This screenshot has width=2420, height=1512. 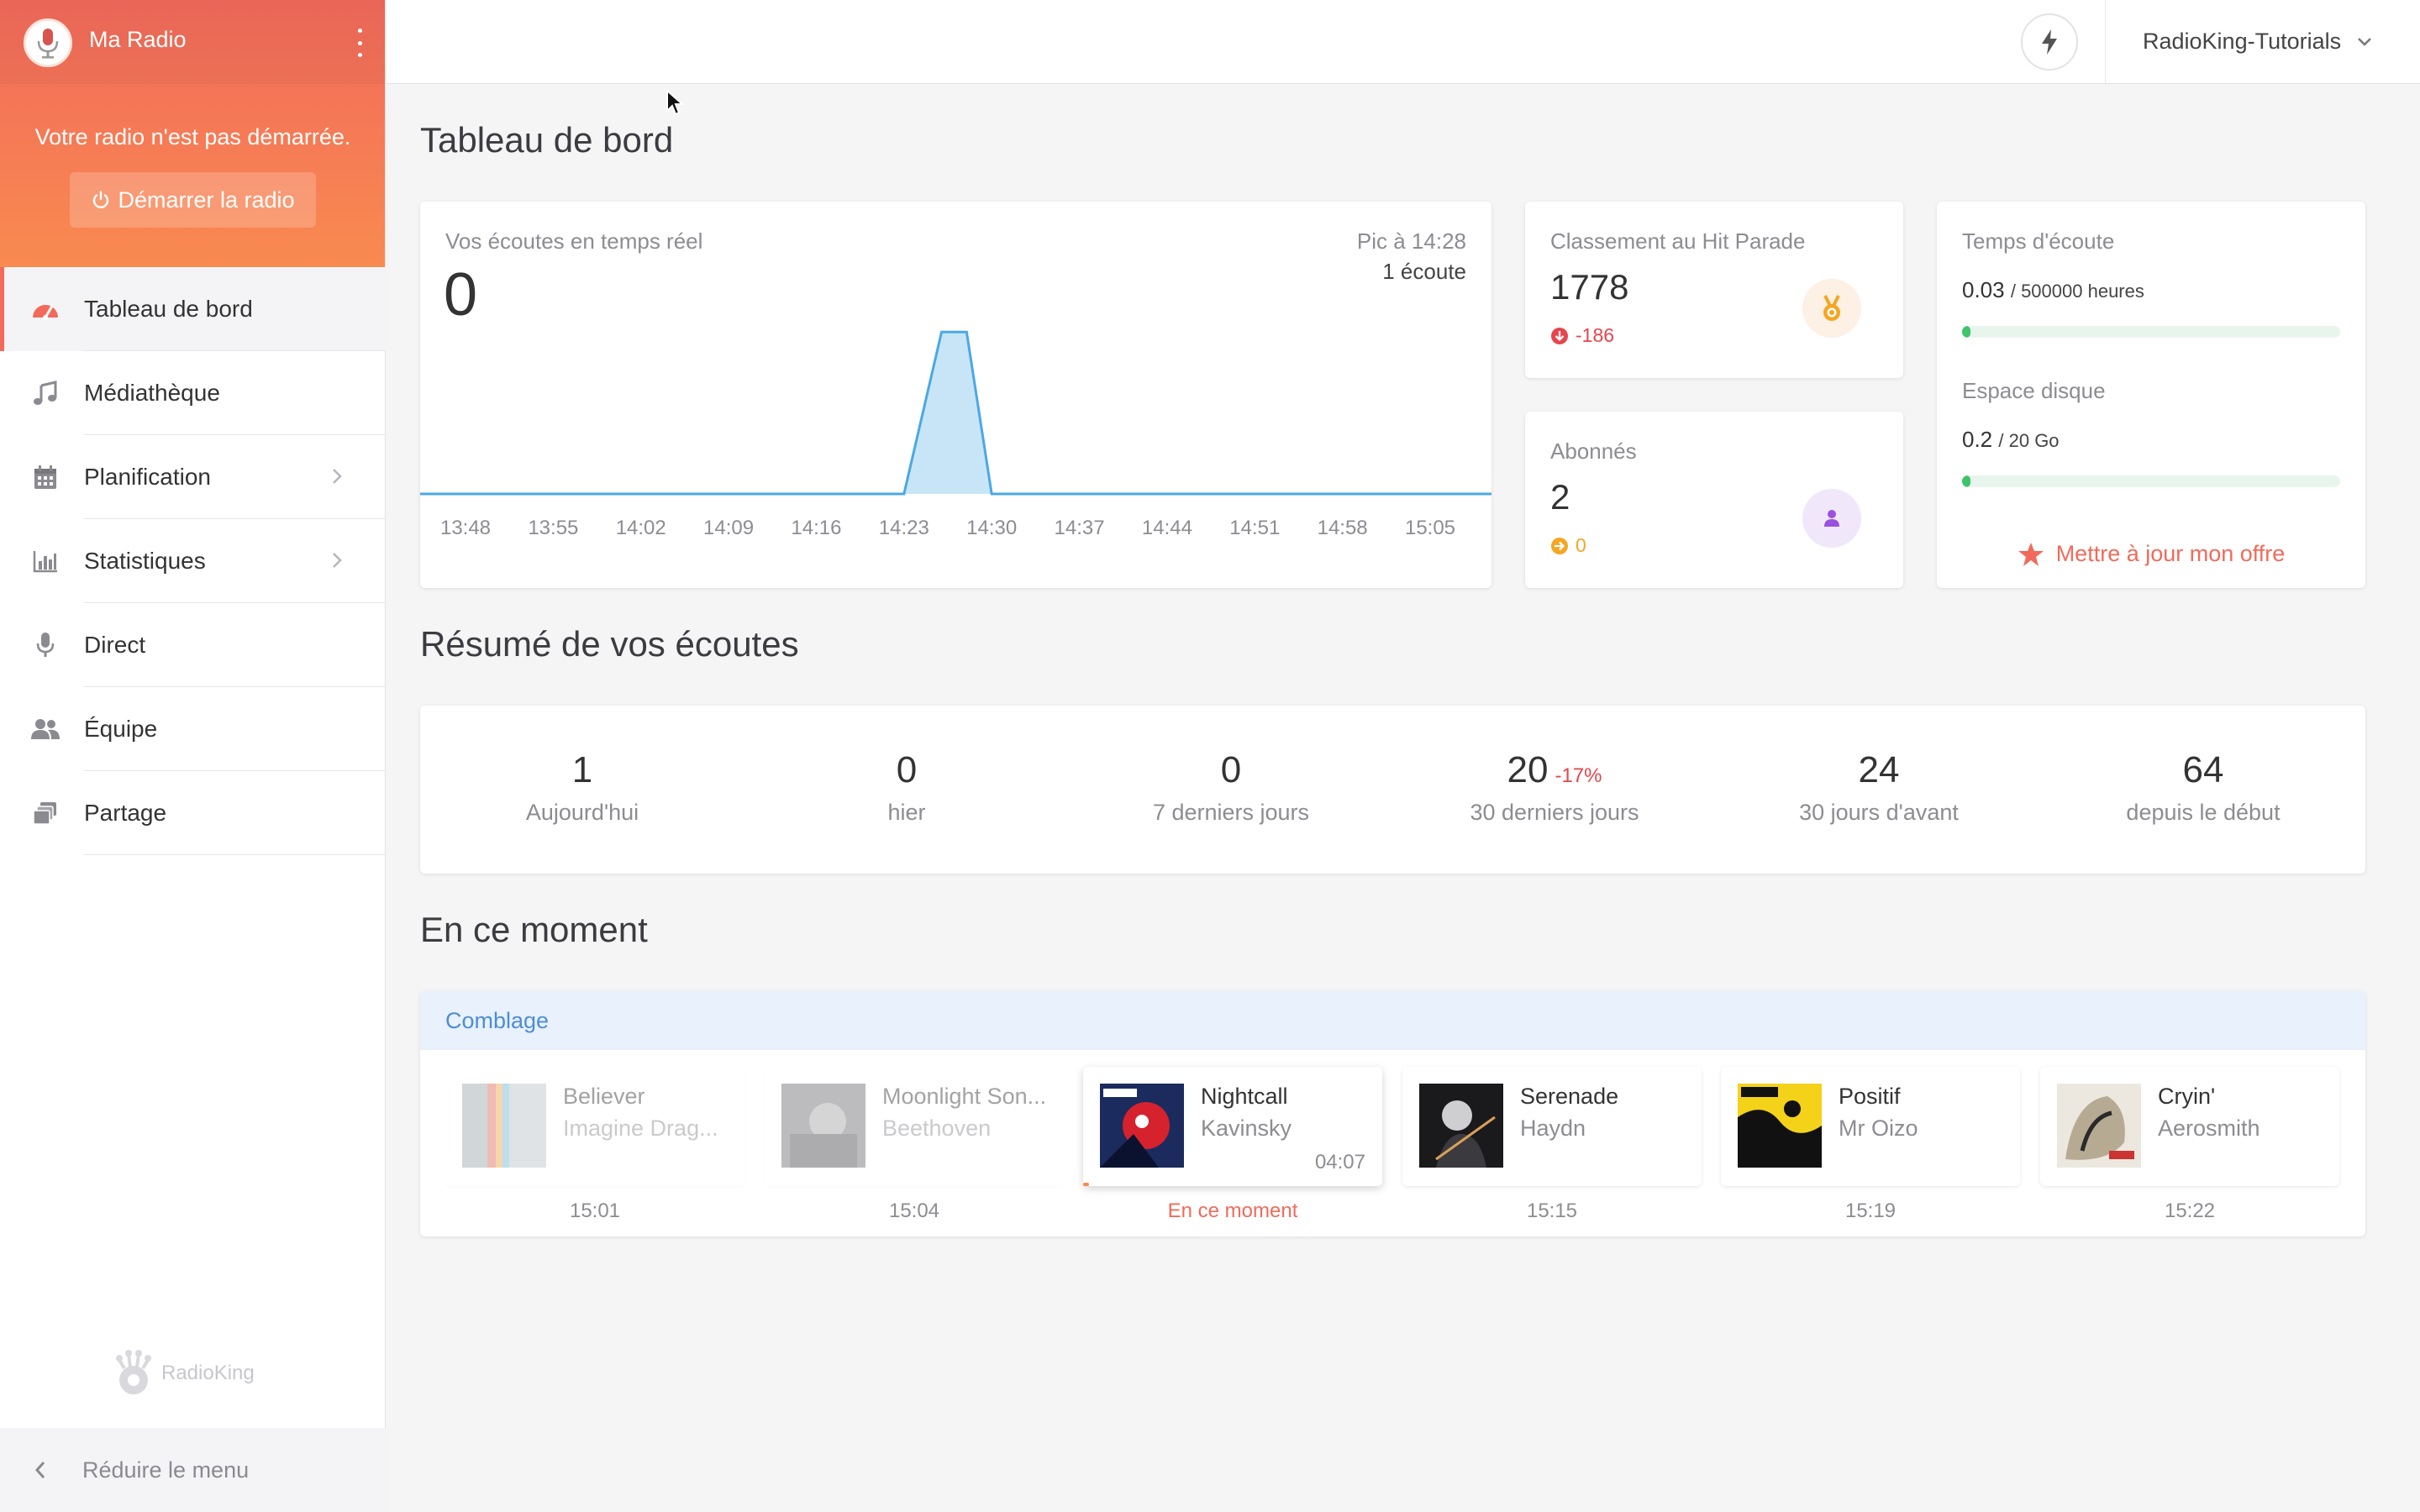 I want to click on dashboard-icon, so click(x=45, y=309).